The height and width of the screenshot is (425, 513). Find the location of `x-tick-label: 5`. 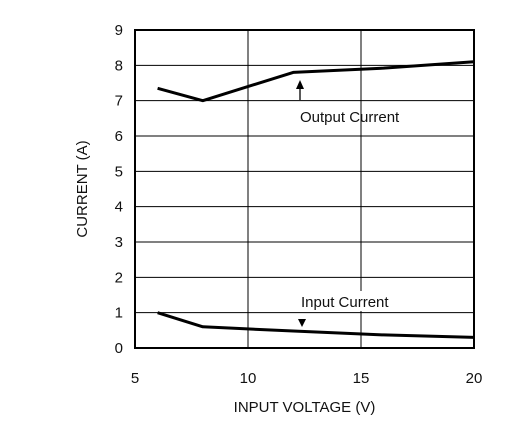

x-tick-label: 5 is located at coordinates (135, 378).